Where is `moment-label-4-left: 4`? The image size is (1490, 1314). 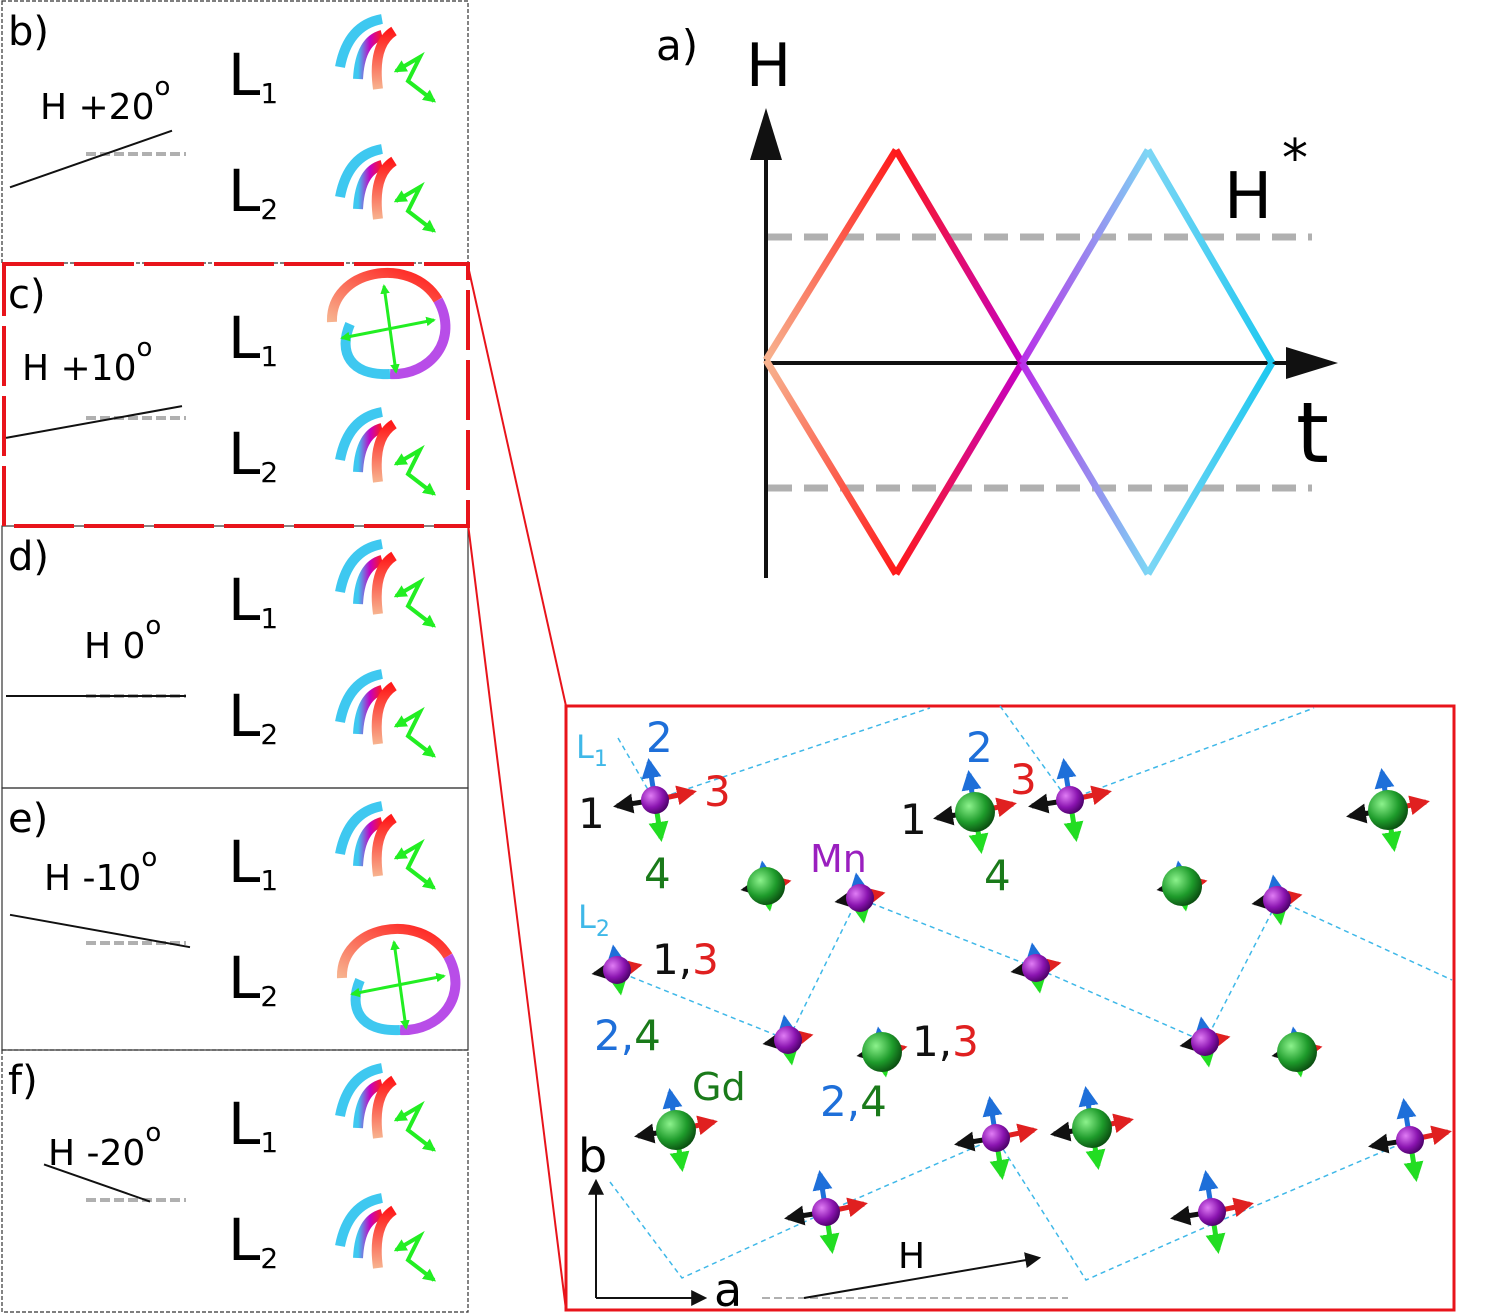 moment-label-4-left: 4 is located at coordinates (657, 873).